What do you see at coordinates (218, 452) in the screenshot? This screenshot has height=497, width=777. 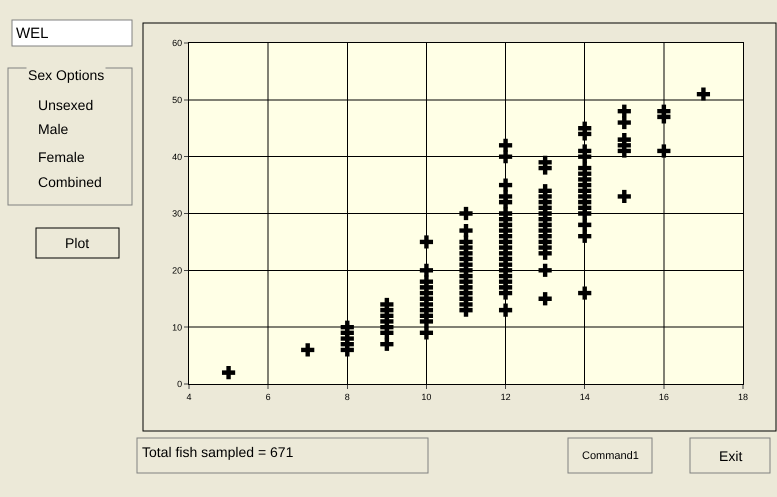 I see `text: Total fish sampled = 671` at bounding box center [218, 452].